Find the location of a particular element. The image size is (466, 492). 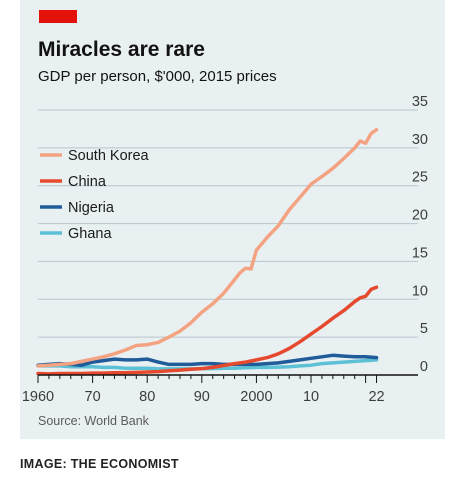

y-tick-label-20: 20 is located at coordinates (420, 216).